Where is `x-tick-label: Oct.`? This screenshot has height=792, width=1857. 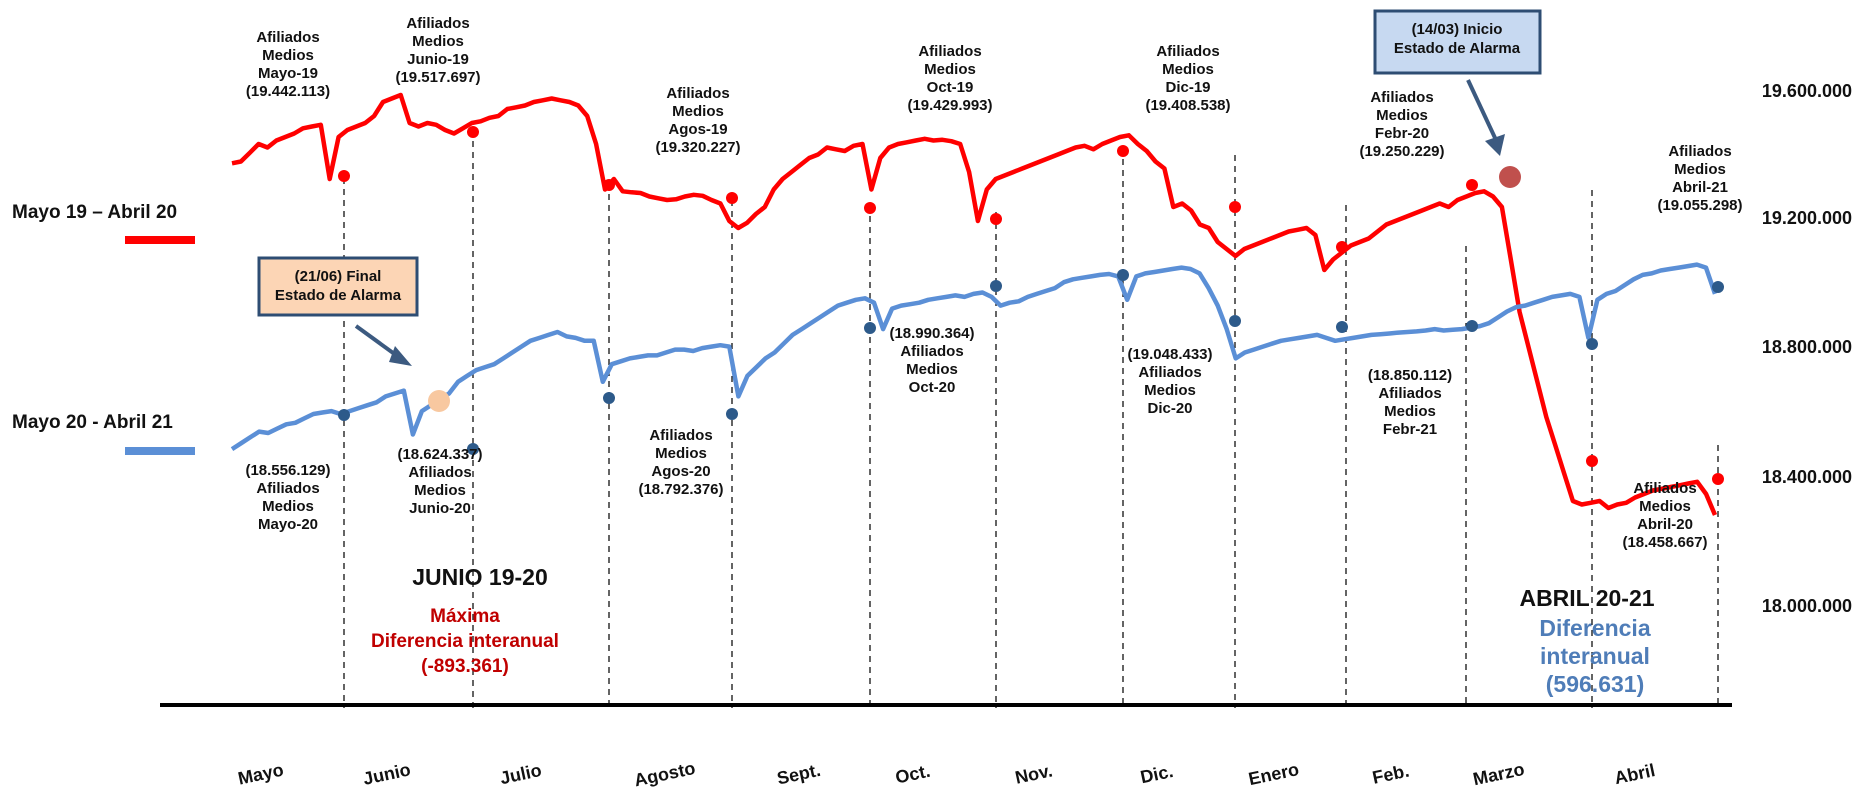 x-tick-label: Oct. is located at coordinates (913, 774).